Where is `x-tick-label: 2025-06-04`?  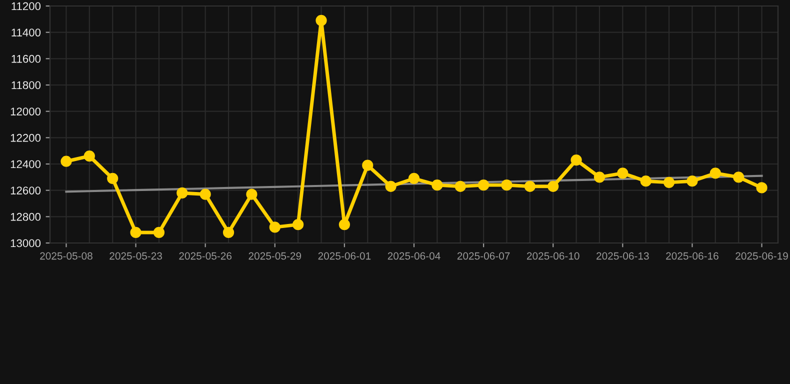
x-tick-label: 2025-06-04 is located at coordinates (414, 256).